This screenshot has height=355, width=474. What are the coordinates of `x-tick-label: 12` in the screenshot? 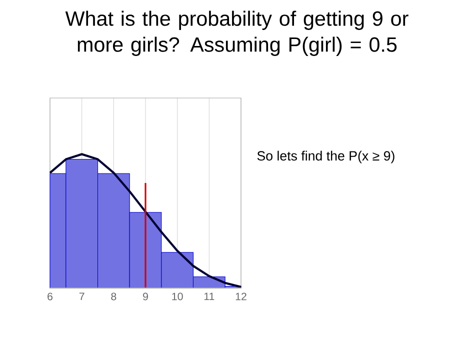 It's located at (241, 296).